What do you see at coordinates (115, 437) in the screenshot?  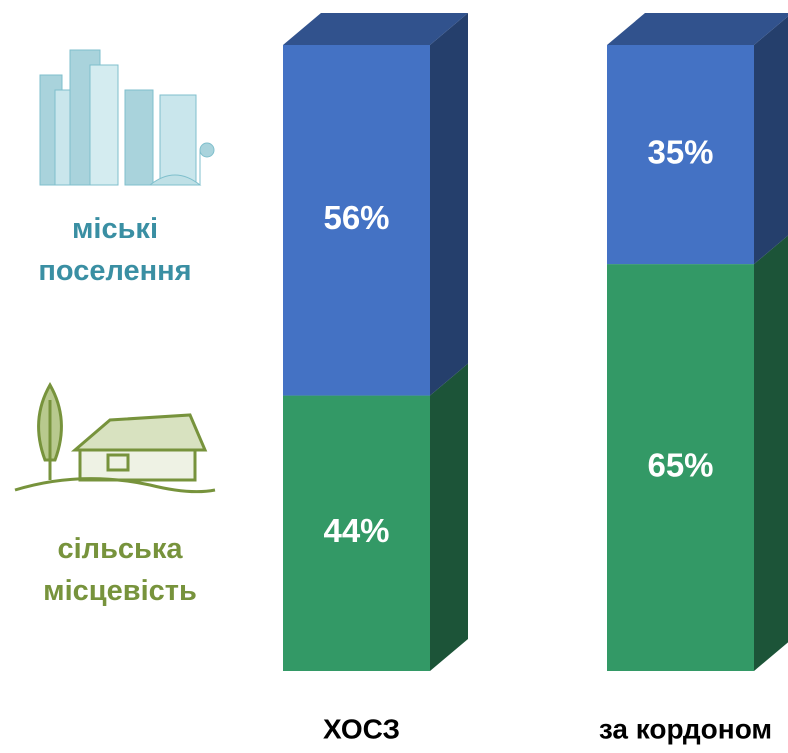 I see `village-icon` at bounding box center [115, 437].